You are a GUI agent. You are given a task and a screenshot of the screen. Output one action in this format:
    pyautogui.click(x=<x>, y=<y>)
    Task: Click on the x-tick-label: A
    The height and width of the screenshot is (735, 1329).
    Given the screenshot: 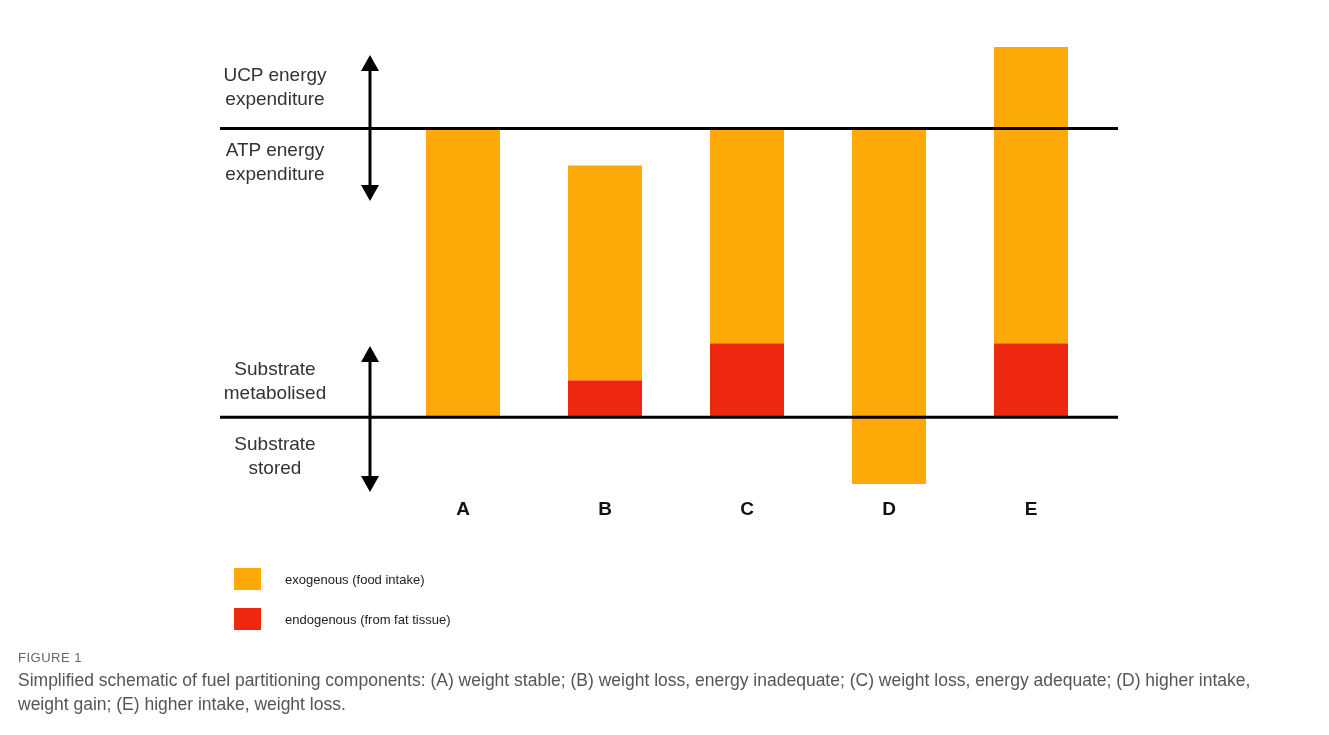 What is the action you would take?
    pyautogui.click(x=463, y=509)
    